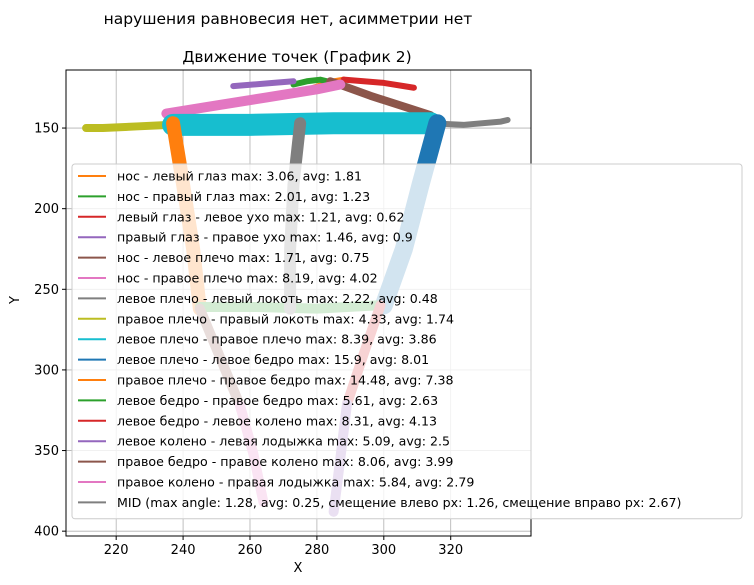  What do you see at coordinates (243, 196) in the screenshot?
I see `legend-label: нос - правый глаз max: 2.01, avg: 1.23` at bounding box center [243, 196].